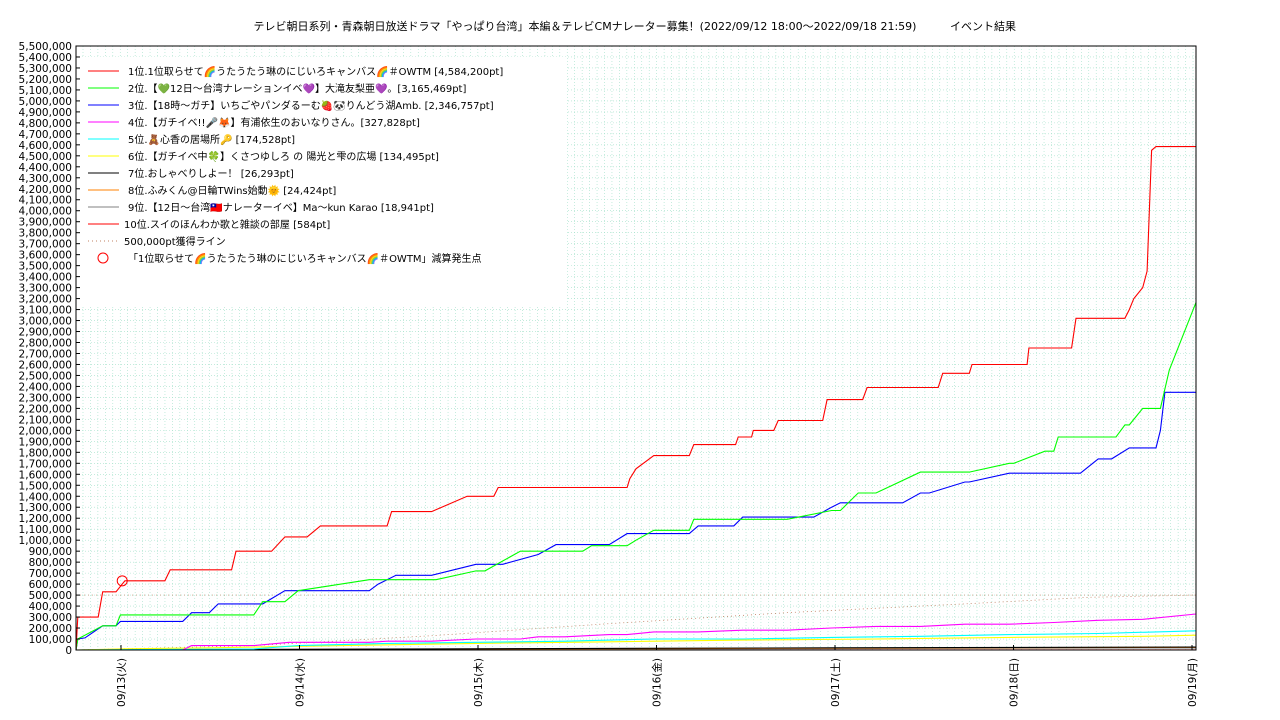 This screenshot has width=1280, height=720. I want to click on legend-label: 10位.スイのほんわか歌と雑談の部屋 [584pt], so click(227, 224).